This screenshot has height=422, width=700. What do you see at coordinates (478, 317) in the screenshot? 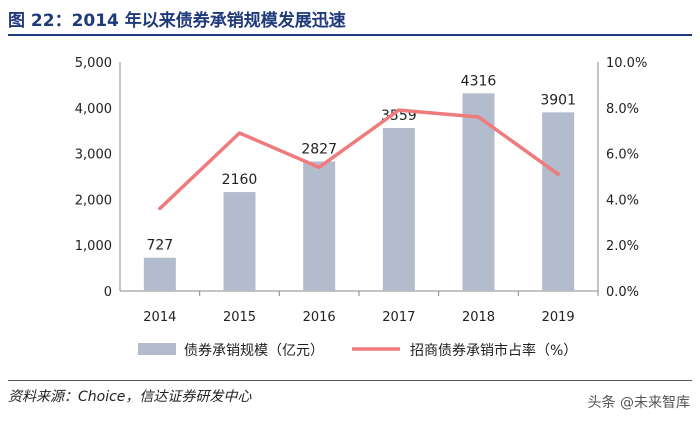
I see `x-tick-label: 2018` at bounding box center [478, 317].